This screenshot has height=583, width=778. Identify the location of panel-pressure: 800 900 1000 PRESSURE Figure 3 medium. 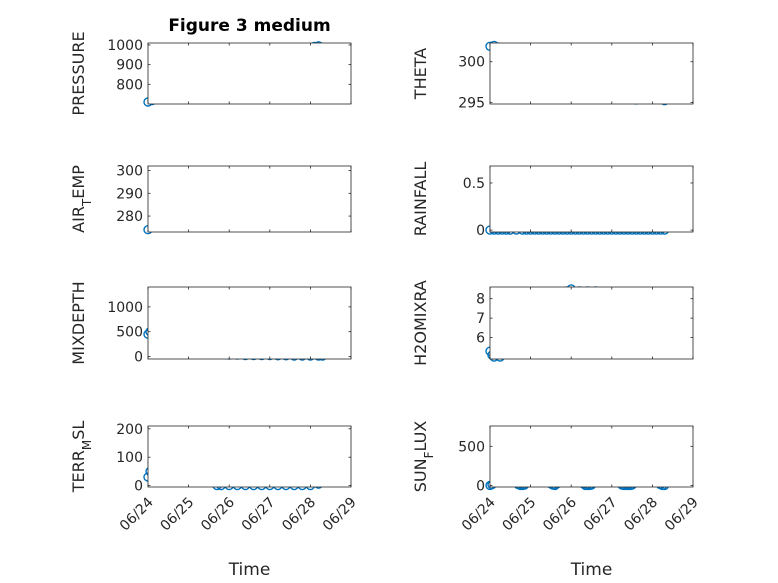
(210, 66).